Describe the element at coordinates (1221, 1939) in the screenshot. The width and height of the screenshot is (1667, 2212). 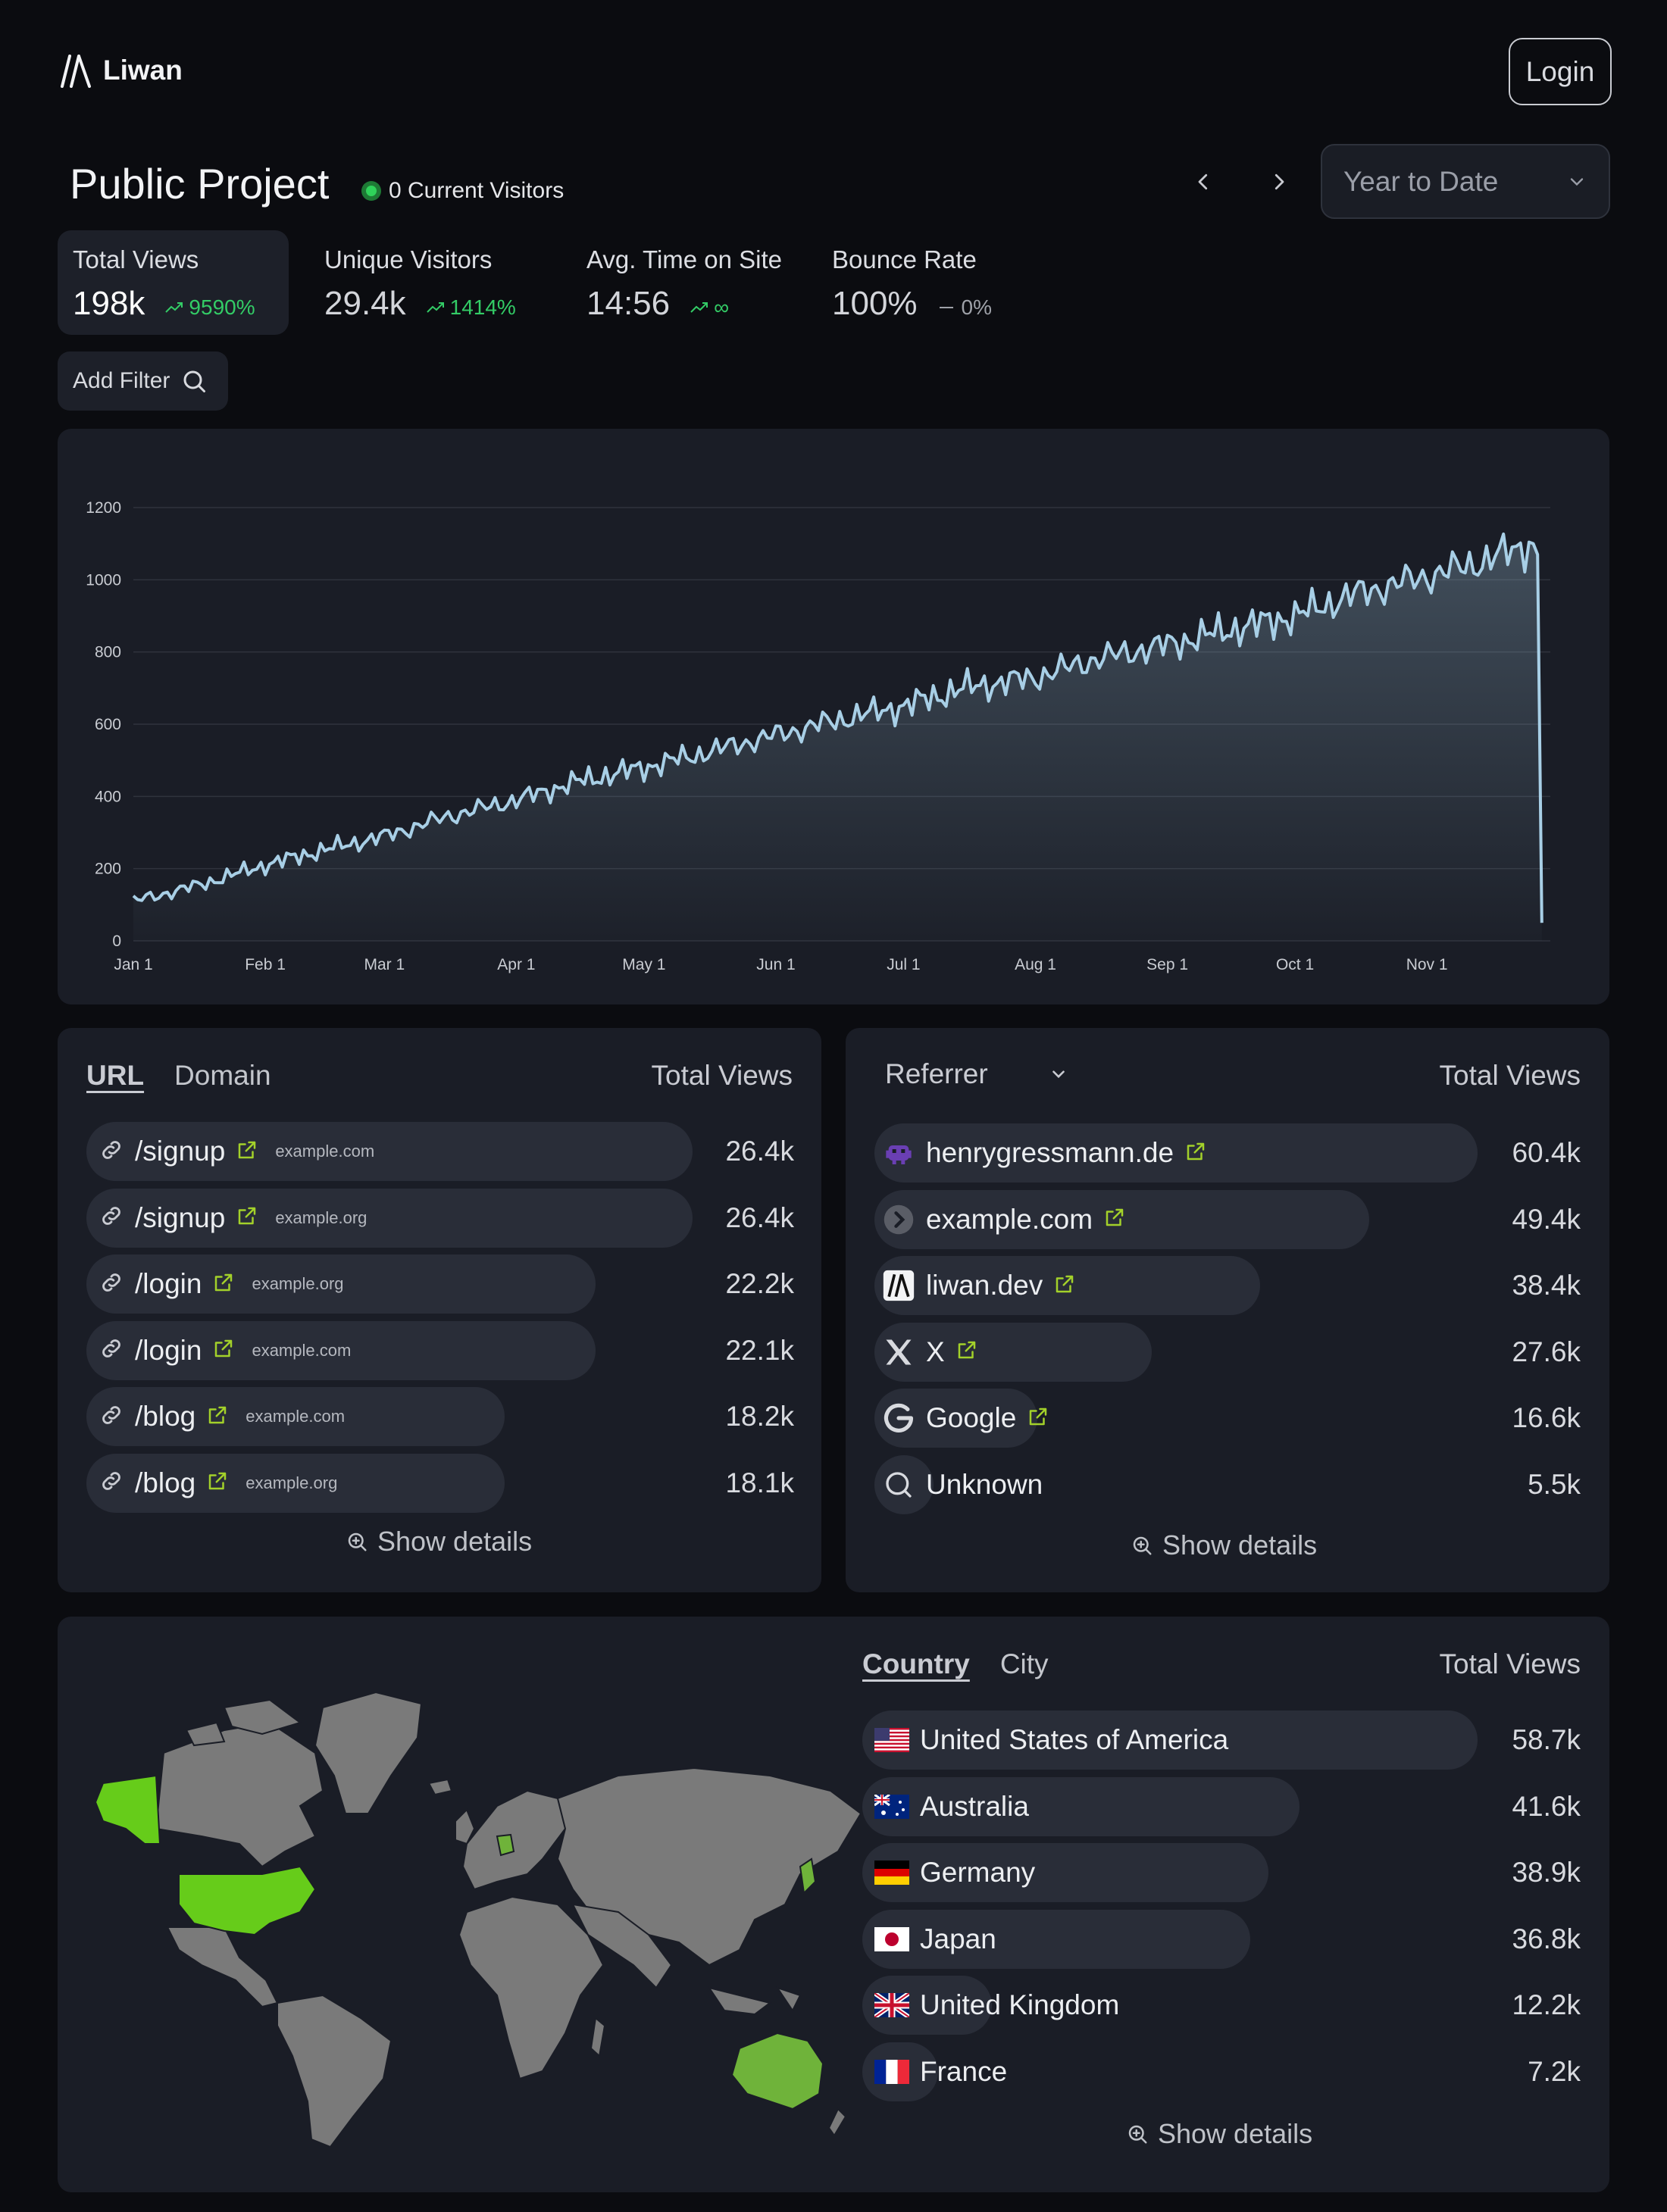
I see `list-item: Japan 36.8k` at that location.